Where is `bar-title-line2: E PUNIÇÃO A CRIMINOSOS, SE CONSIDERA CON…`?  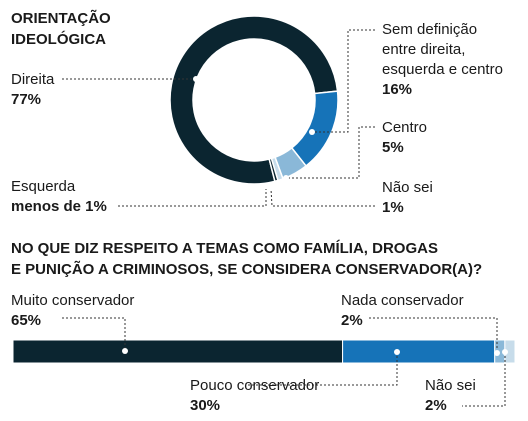
bar-title-line2: E PUNIÇÃO A CRIMINOSOS, SE CONSIDERA CON… is located at coordinates (247, 269).